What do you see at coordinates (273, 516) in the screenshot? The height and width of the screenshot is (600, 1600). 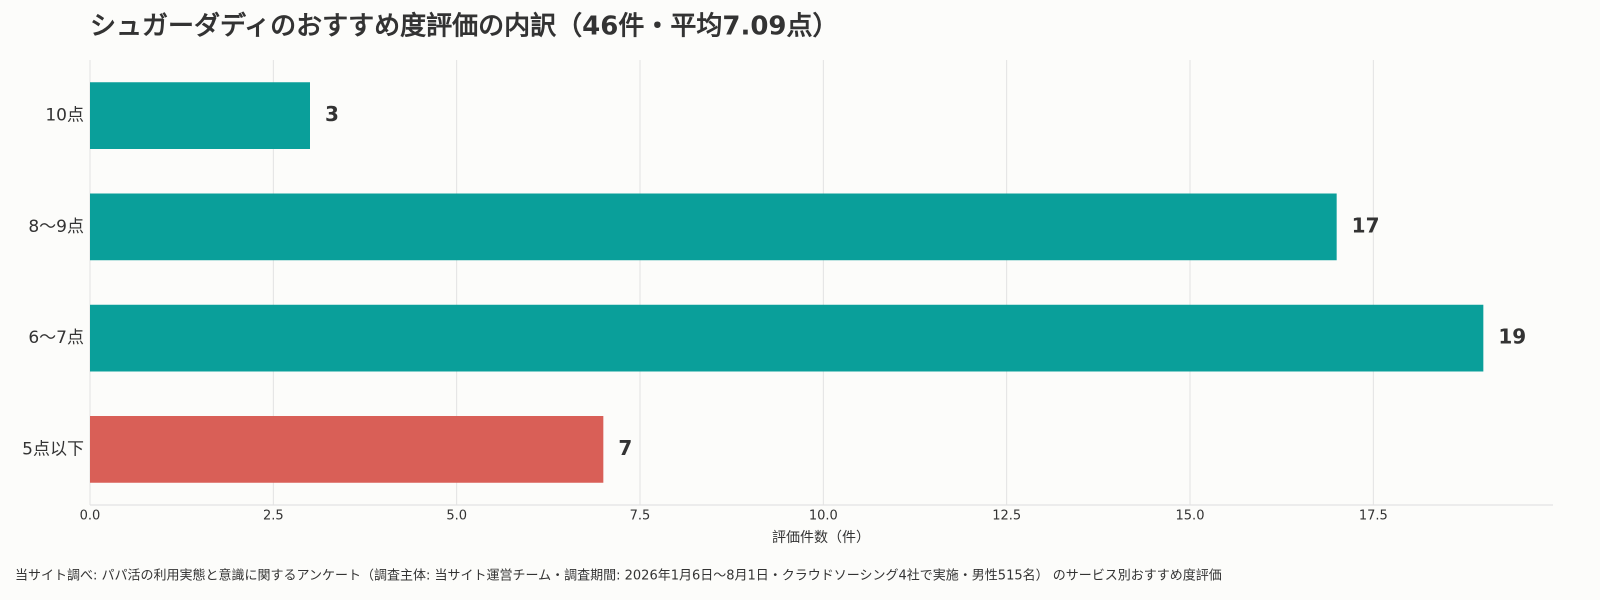 I see `x-tick-label: 2.5` at bounding box center [273, 516].